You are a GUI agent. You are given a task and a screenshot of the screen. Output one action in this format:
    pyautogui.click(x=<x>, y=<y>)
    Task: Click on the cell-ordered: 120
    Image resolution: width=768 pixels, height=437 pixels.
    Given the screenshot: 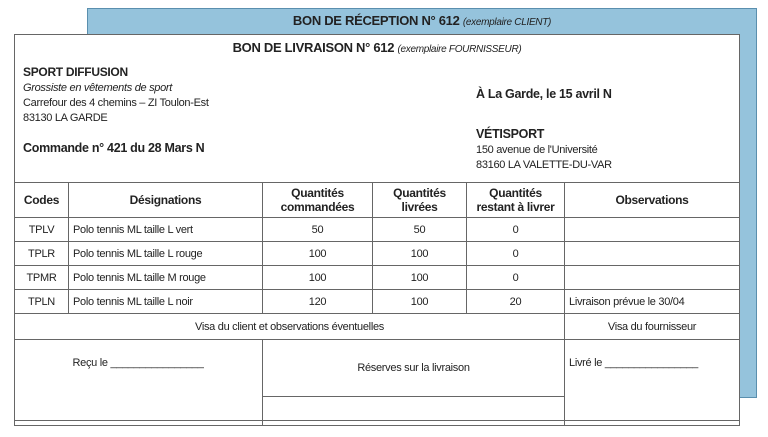 What is the action you would take?
    pyautogui.click(x=317, y=301)
    